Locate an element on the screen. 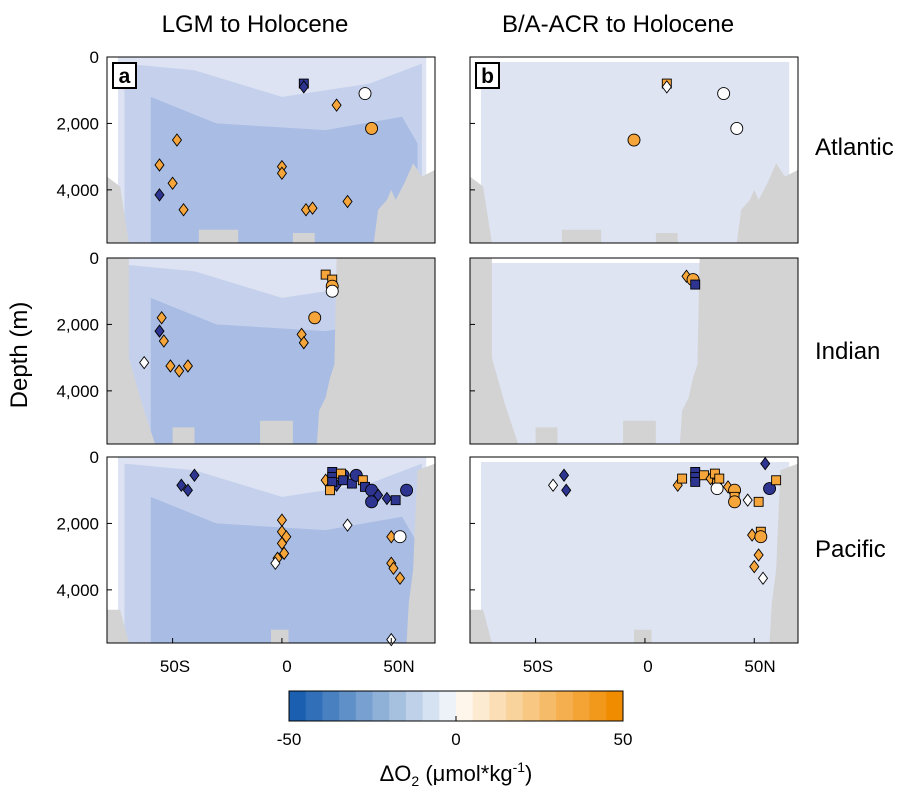  panel-indian-right is located at coordinates (634, 351).